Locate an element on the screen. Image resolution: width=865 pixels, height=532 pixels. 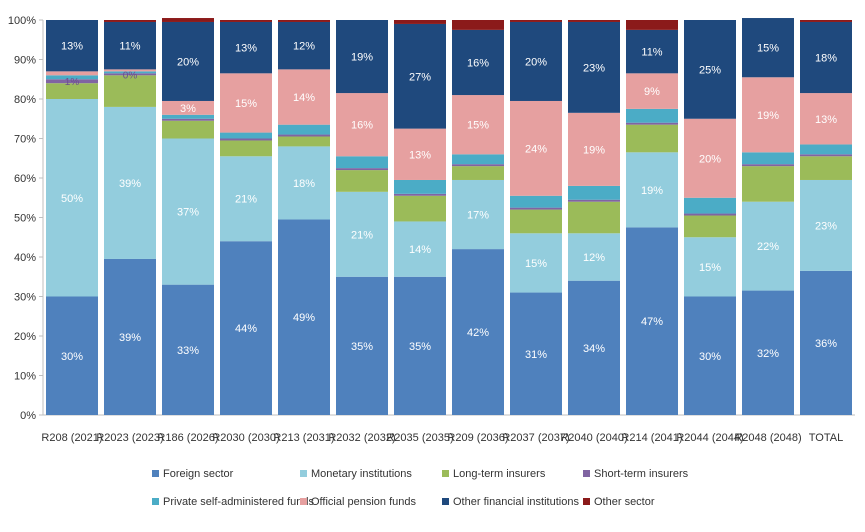
data-label: 31% is located at coordinates (536, 355).